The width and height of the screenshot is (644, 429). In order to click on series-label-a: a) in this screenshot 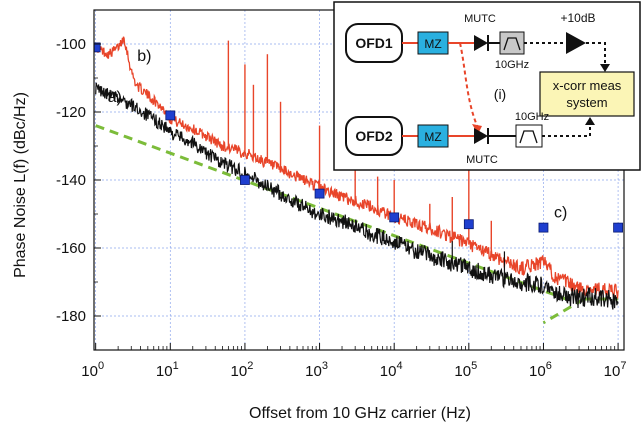, I will do `click(115, 97)`.